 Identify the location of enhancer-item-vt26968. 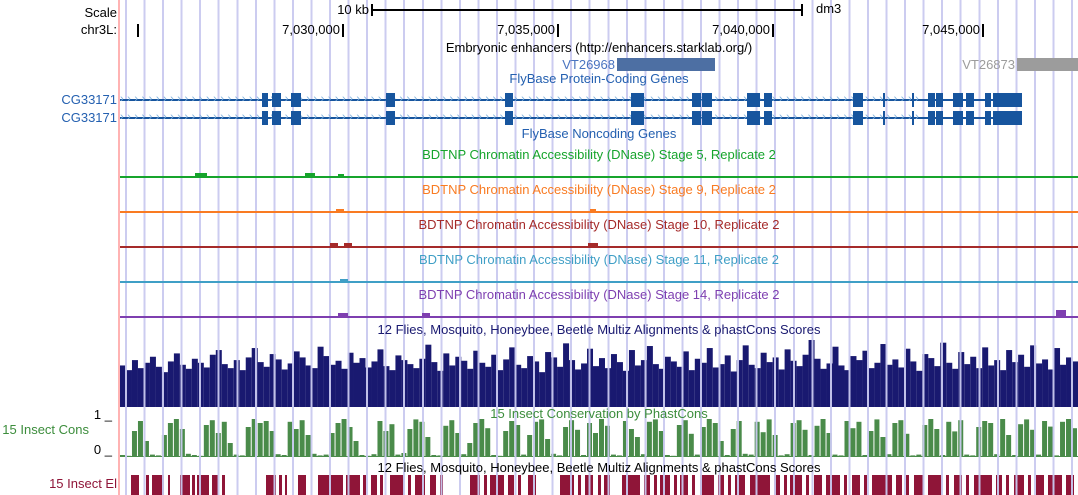
(666, 64).